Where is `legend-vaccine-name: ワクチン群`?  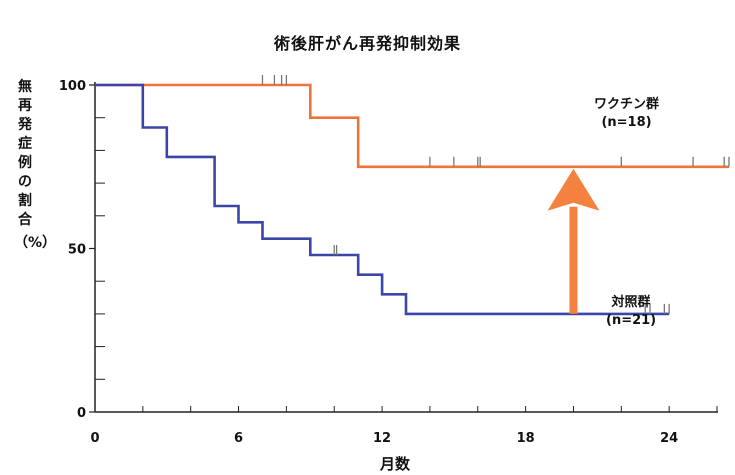 legend-vaccine-name: ワクチン群 is located at coordinates (627, 104).